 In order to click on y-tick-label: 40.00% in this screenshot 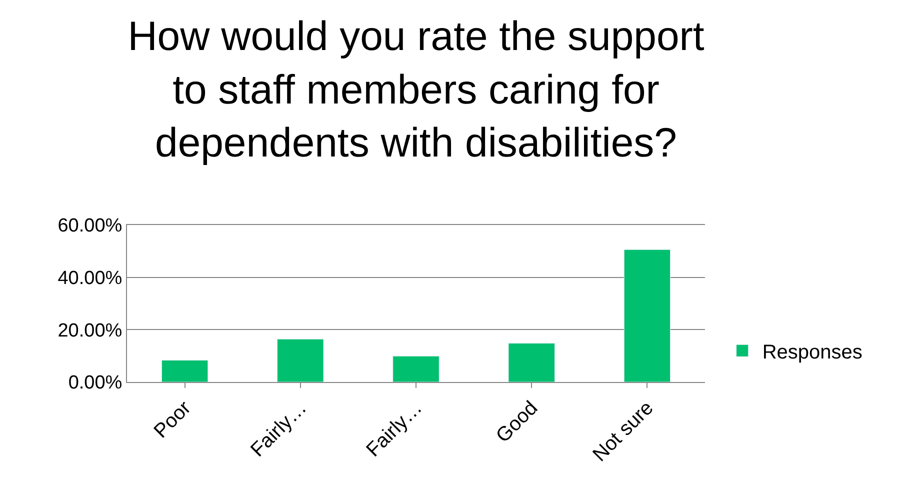, I will do `click(90, 278)`.